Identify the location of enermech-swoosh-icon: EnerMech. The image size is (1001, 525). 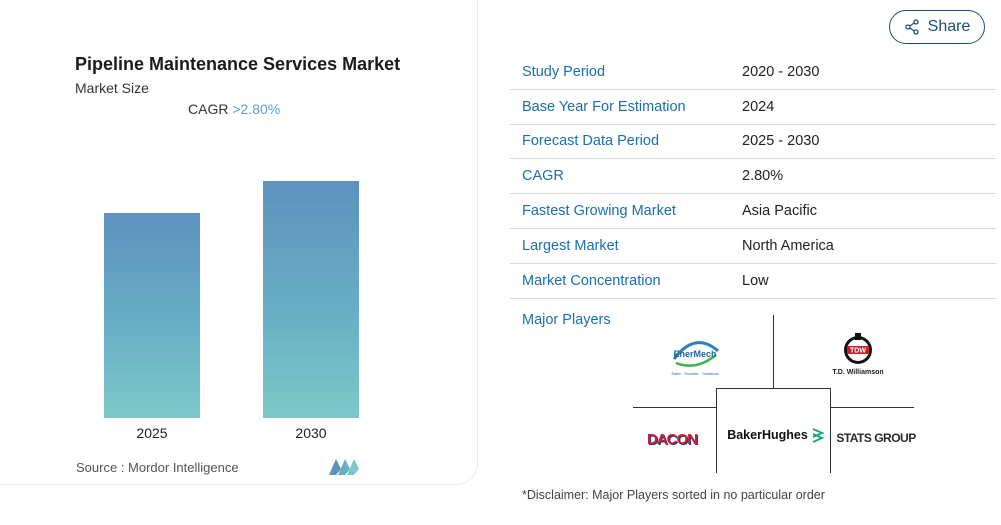
(695, 353).